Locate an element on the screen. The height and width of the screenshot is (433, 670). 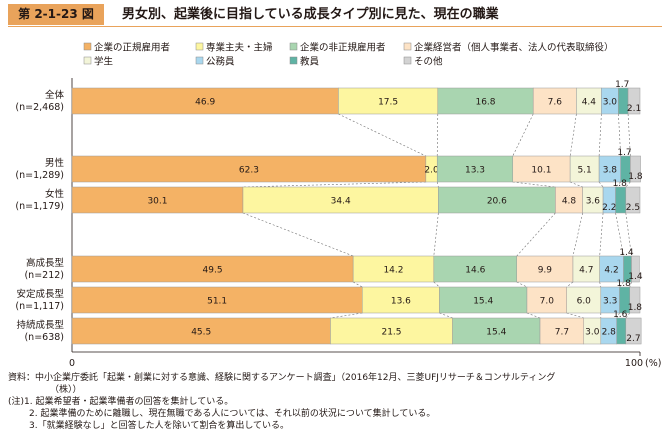
bar-value-label: 7.6 is located at coordinates (555, 103).